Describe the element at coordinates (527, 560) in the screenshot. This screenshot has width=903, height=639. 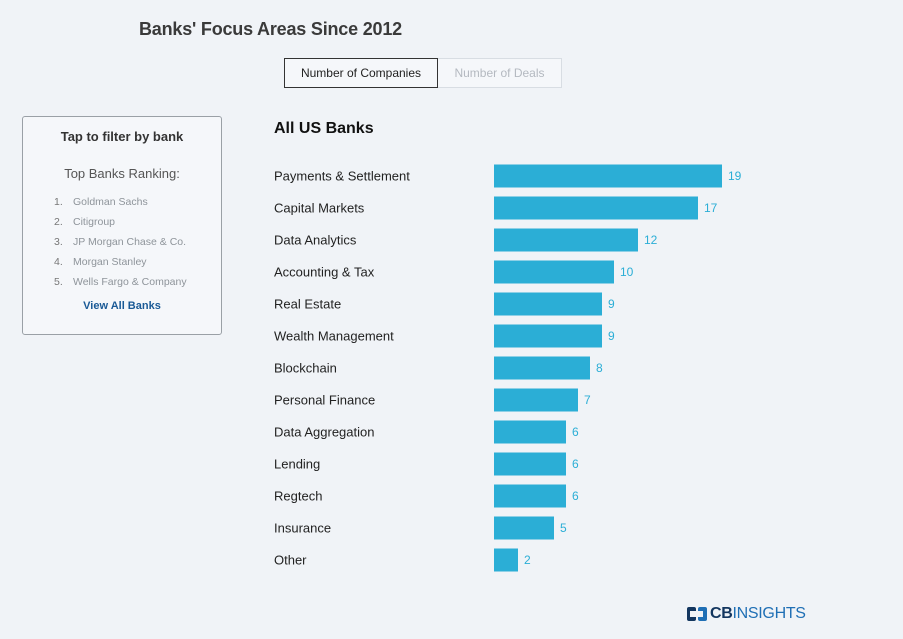
I see `value-label: 2` at that location.